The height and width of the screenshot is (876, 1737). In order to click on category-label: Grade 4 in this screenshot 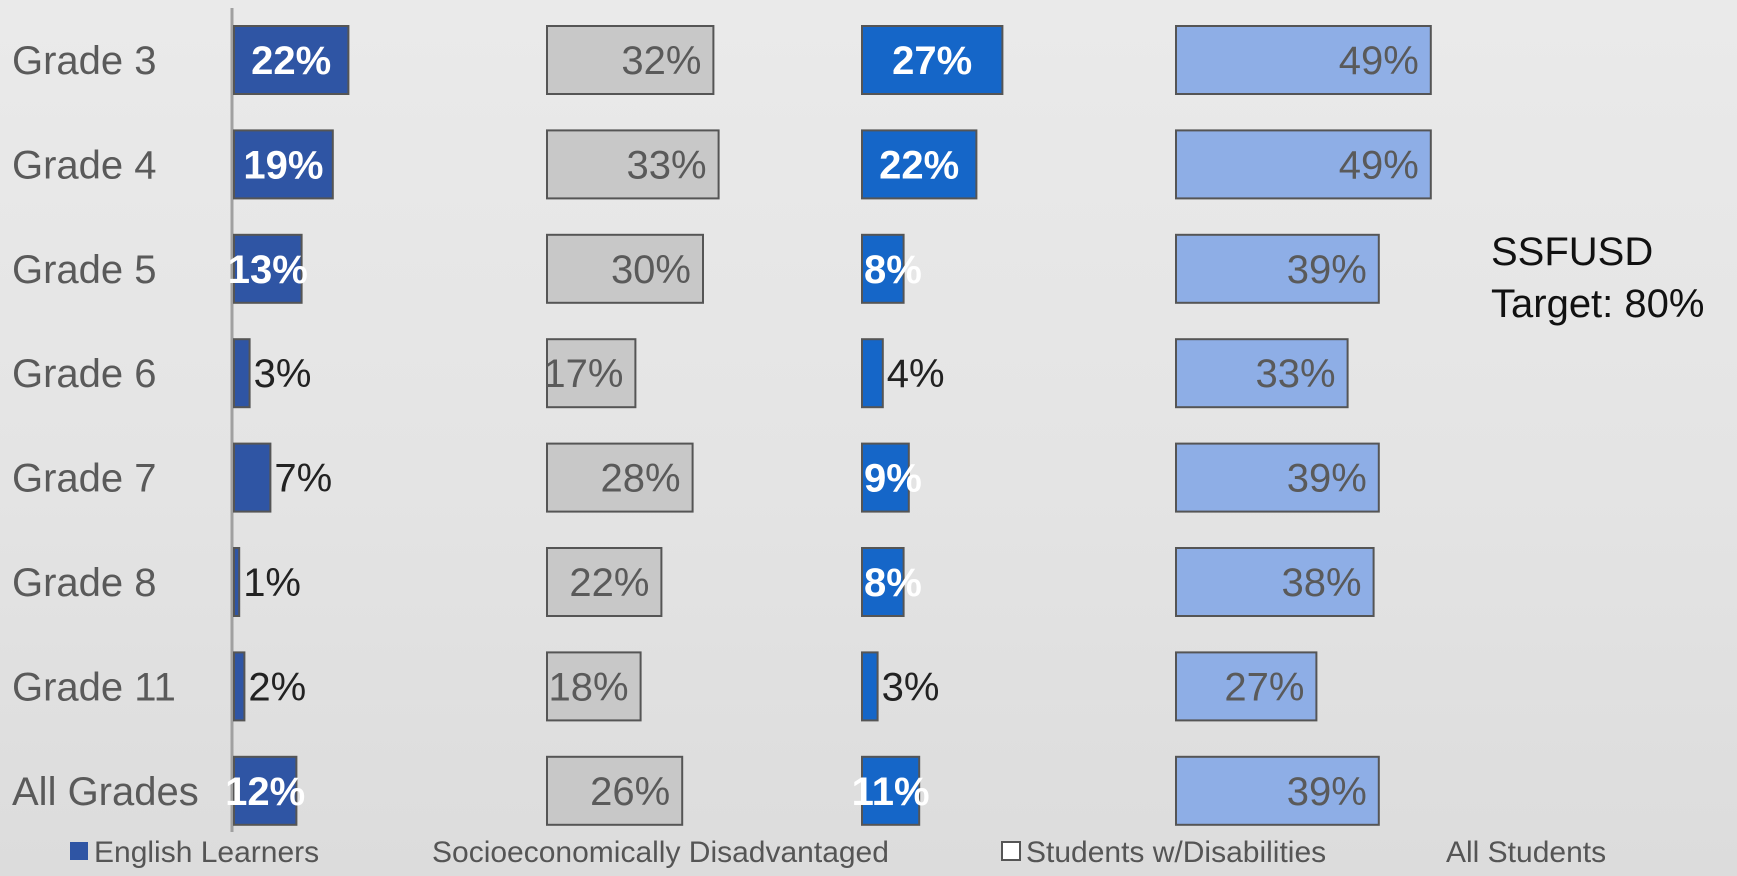, I will do `click(84, 165)`.